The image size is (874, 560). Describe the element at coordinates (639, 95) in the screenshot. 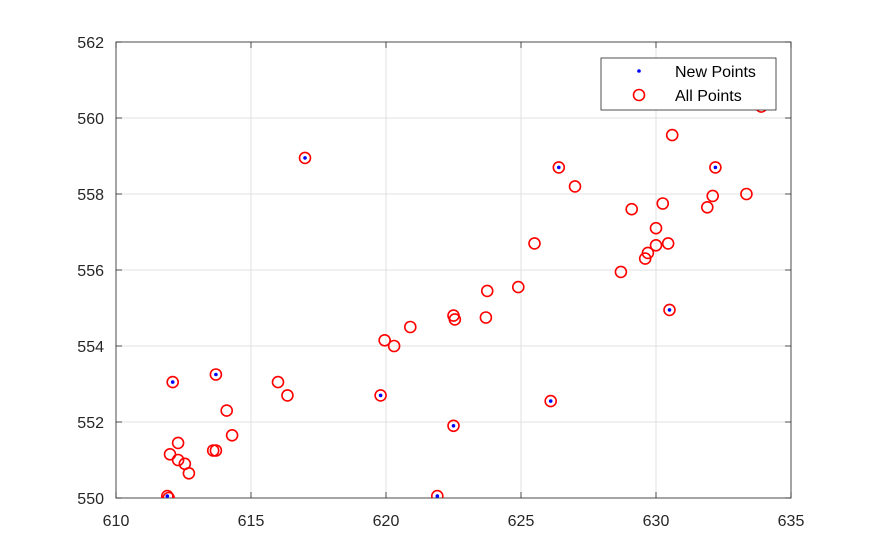

I see `legend-marker-all-points` at that location.